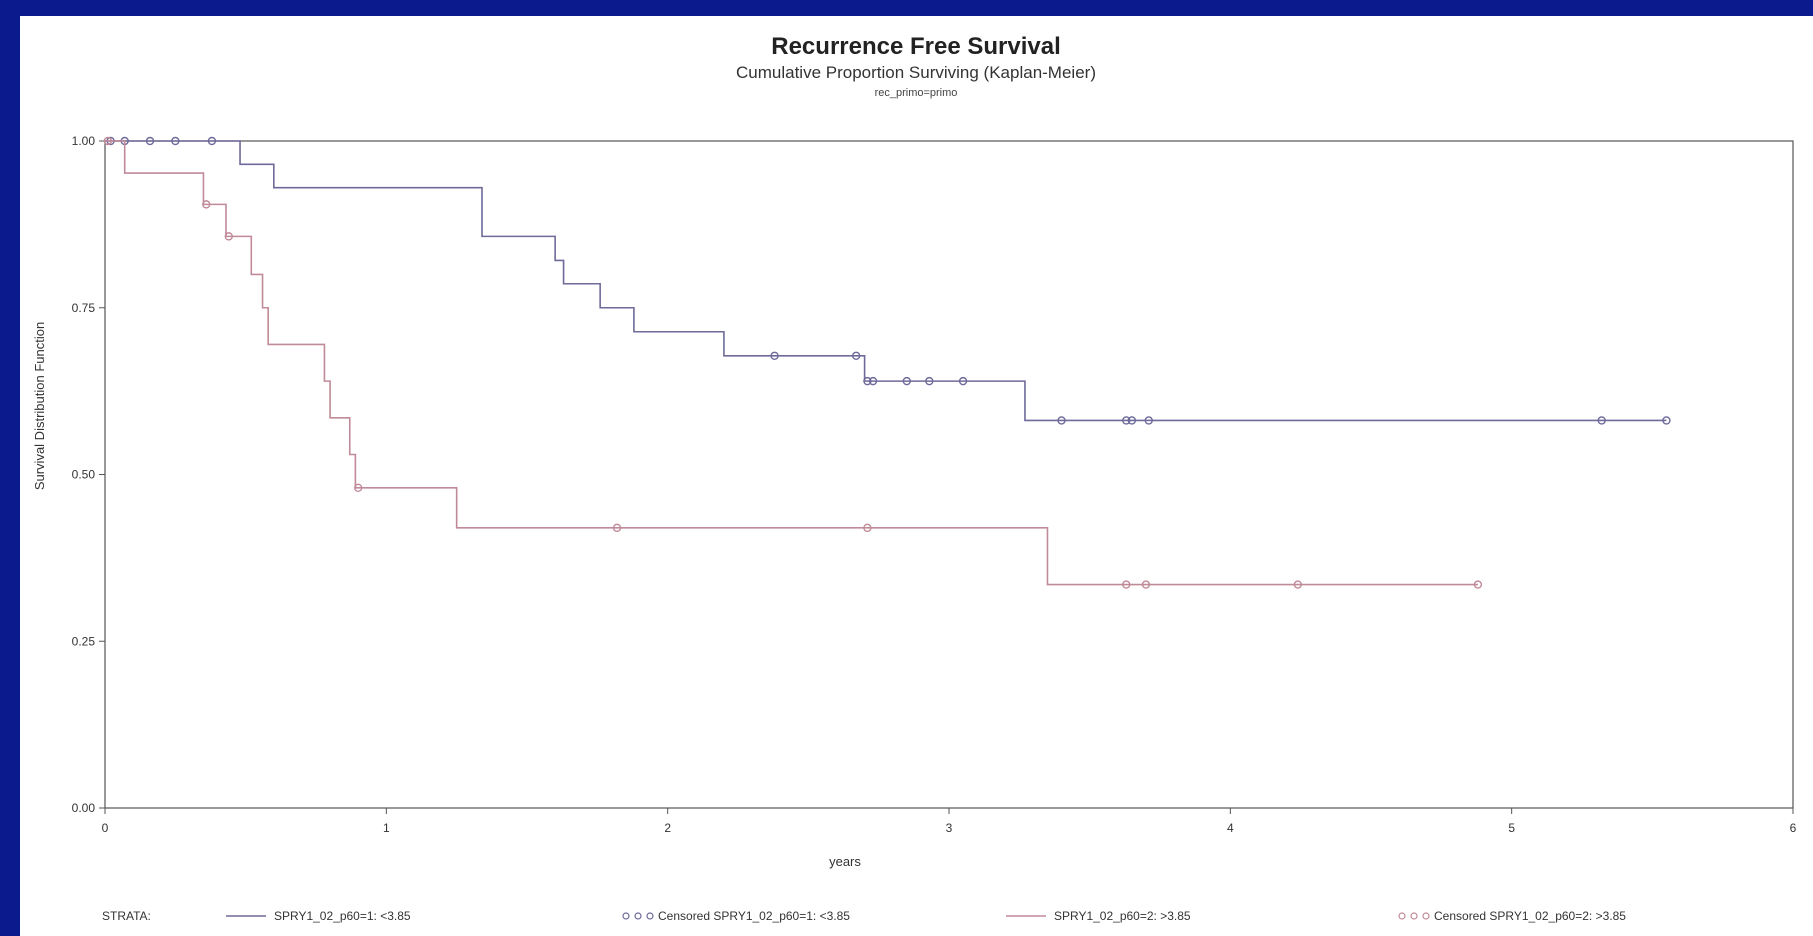  I want to click on y-tick-label: 0.25, so click(84, 641).